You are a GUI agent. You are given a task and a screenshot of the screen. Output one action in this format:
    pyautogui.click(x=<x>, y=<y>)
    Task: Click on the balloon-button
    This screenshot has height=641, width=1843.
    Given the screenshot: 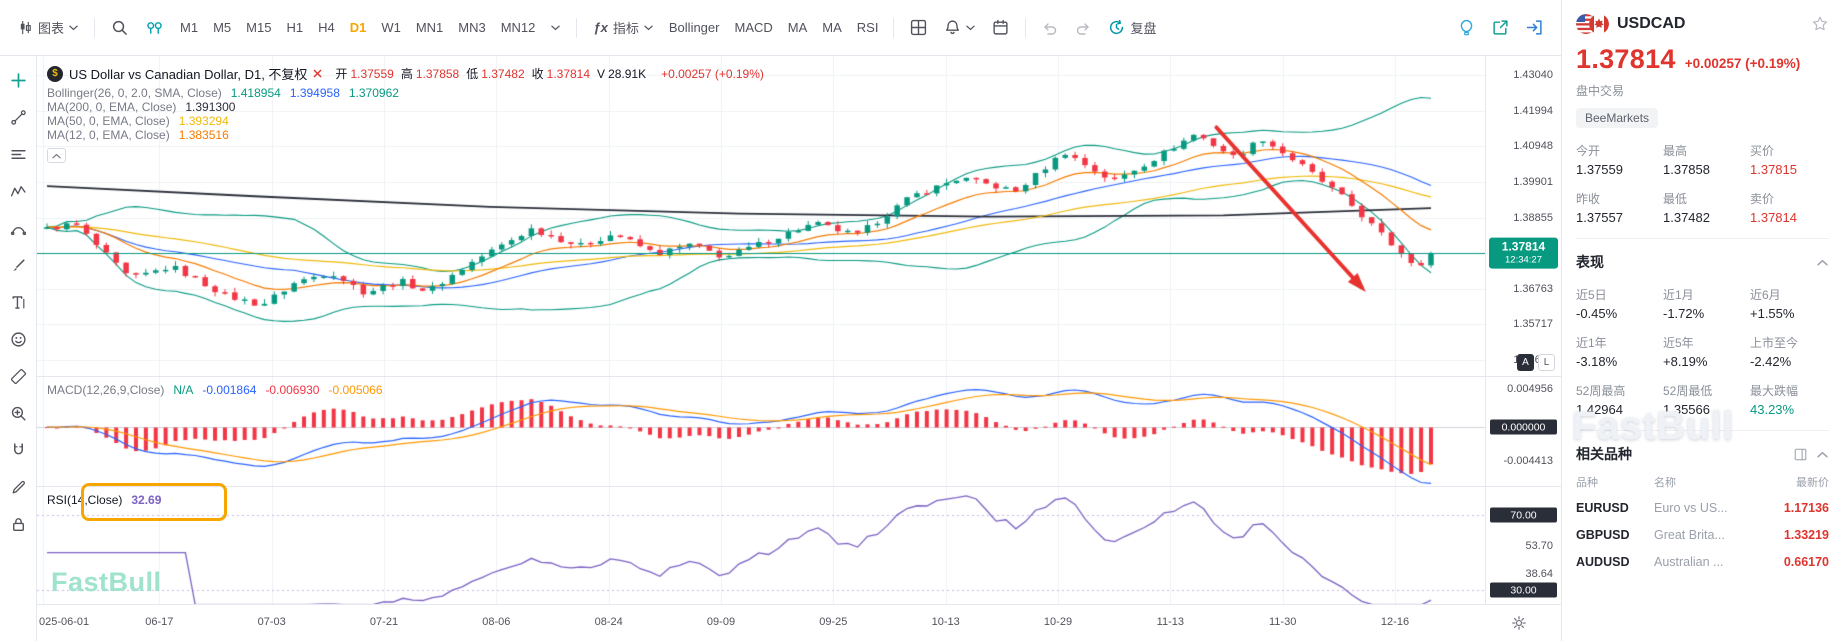 What is the action you would take?
    pyautogui.click(x=1466, y=28)
    